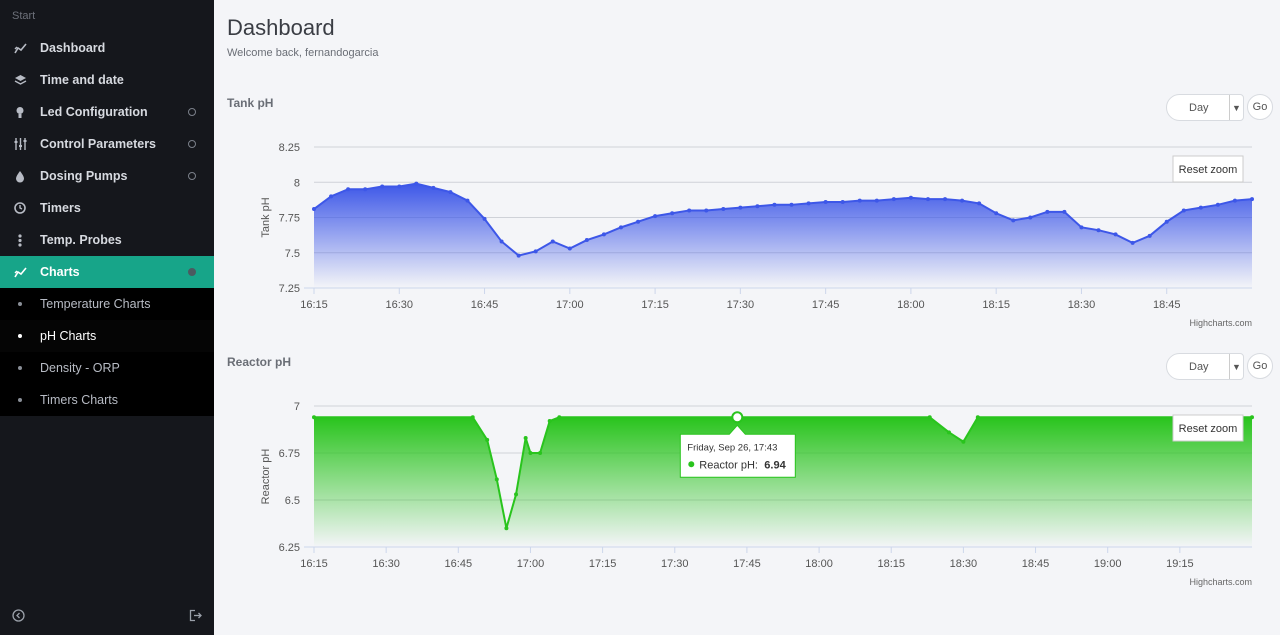 The image size is (1280, 635). Describe the element at coordinates (73, 48) in the screenshot. I see `sidebar-item-label: Dashboard` at that location.